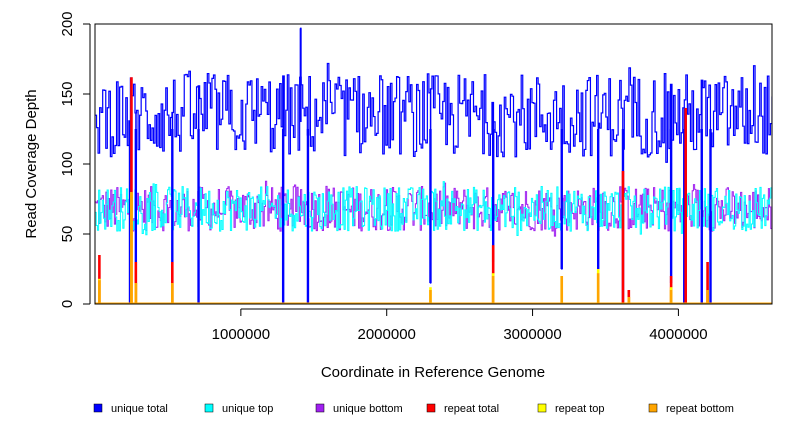 The height and width of the screenshot is (432, 792). What do you see at coordinates (387, 334) in the screenshot?
I see `x-tick-label: 2000000` at bounding box center [387, 334].